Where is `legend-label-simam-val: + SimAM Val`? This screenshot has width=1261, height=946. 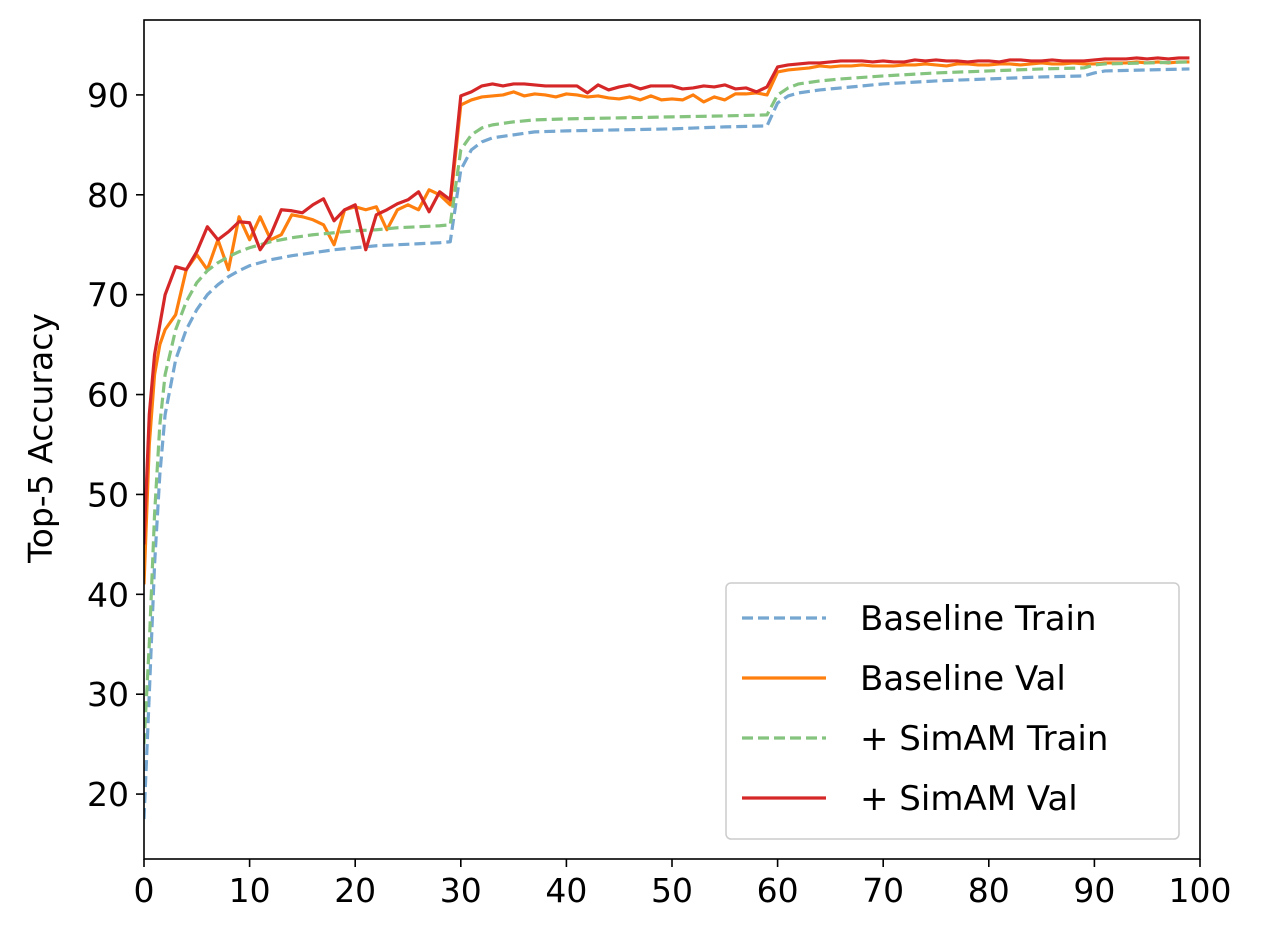 legend-label-simam-val: + SimAM Val is located at coordinates (969, 799).